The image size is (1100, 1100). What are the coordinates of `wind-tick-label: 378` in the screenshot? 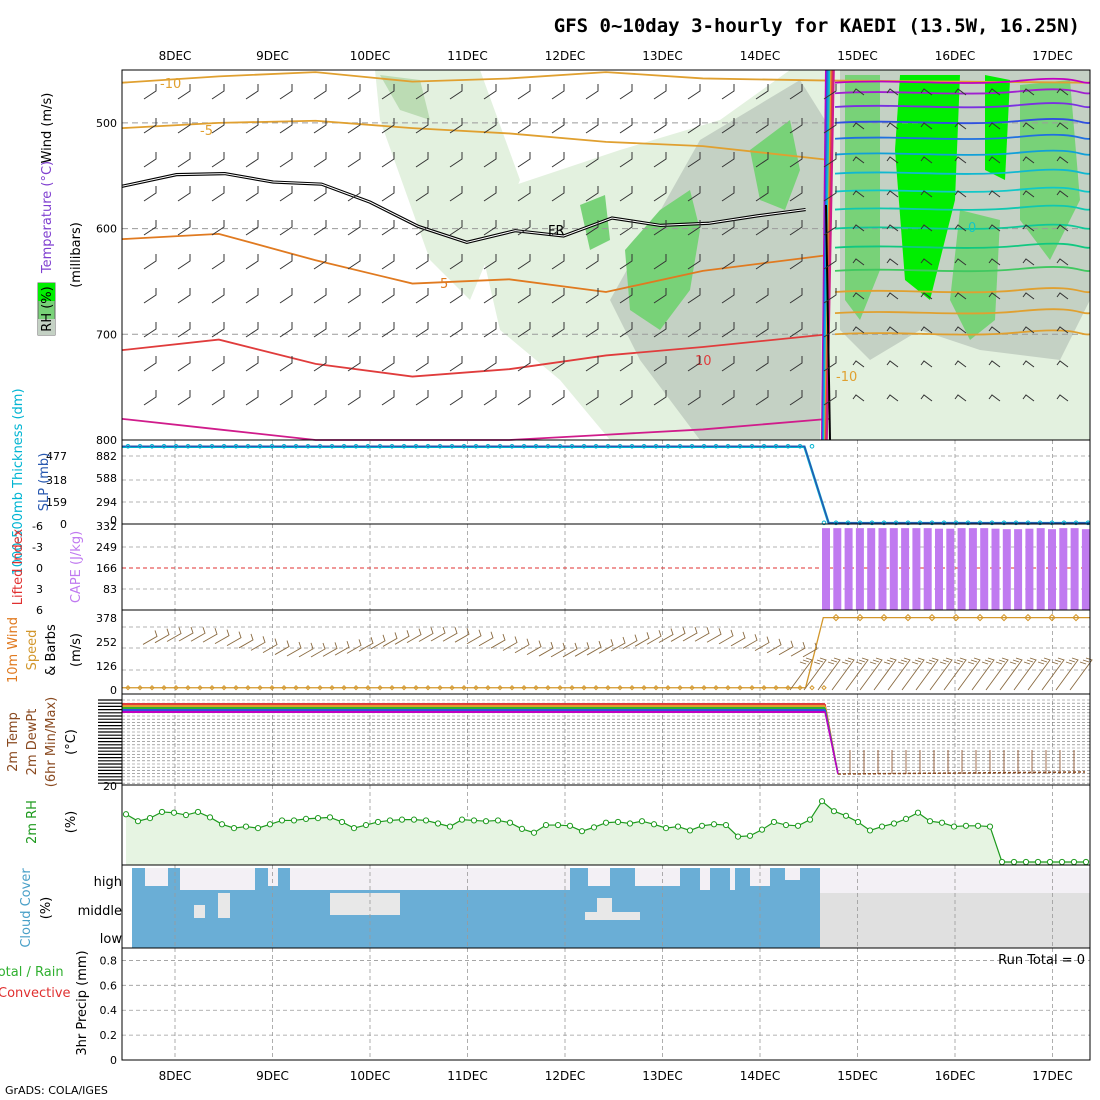 It's located at (106, 618).